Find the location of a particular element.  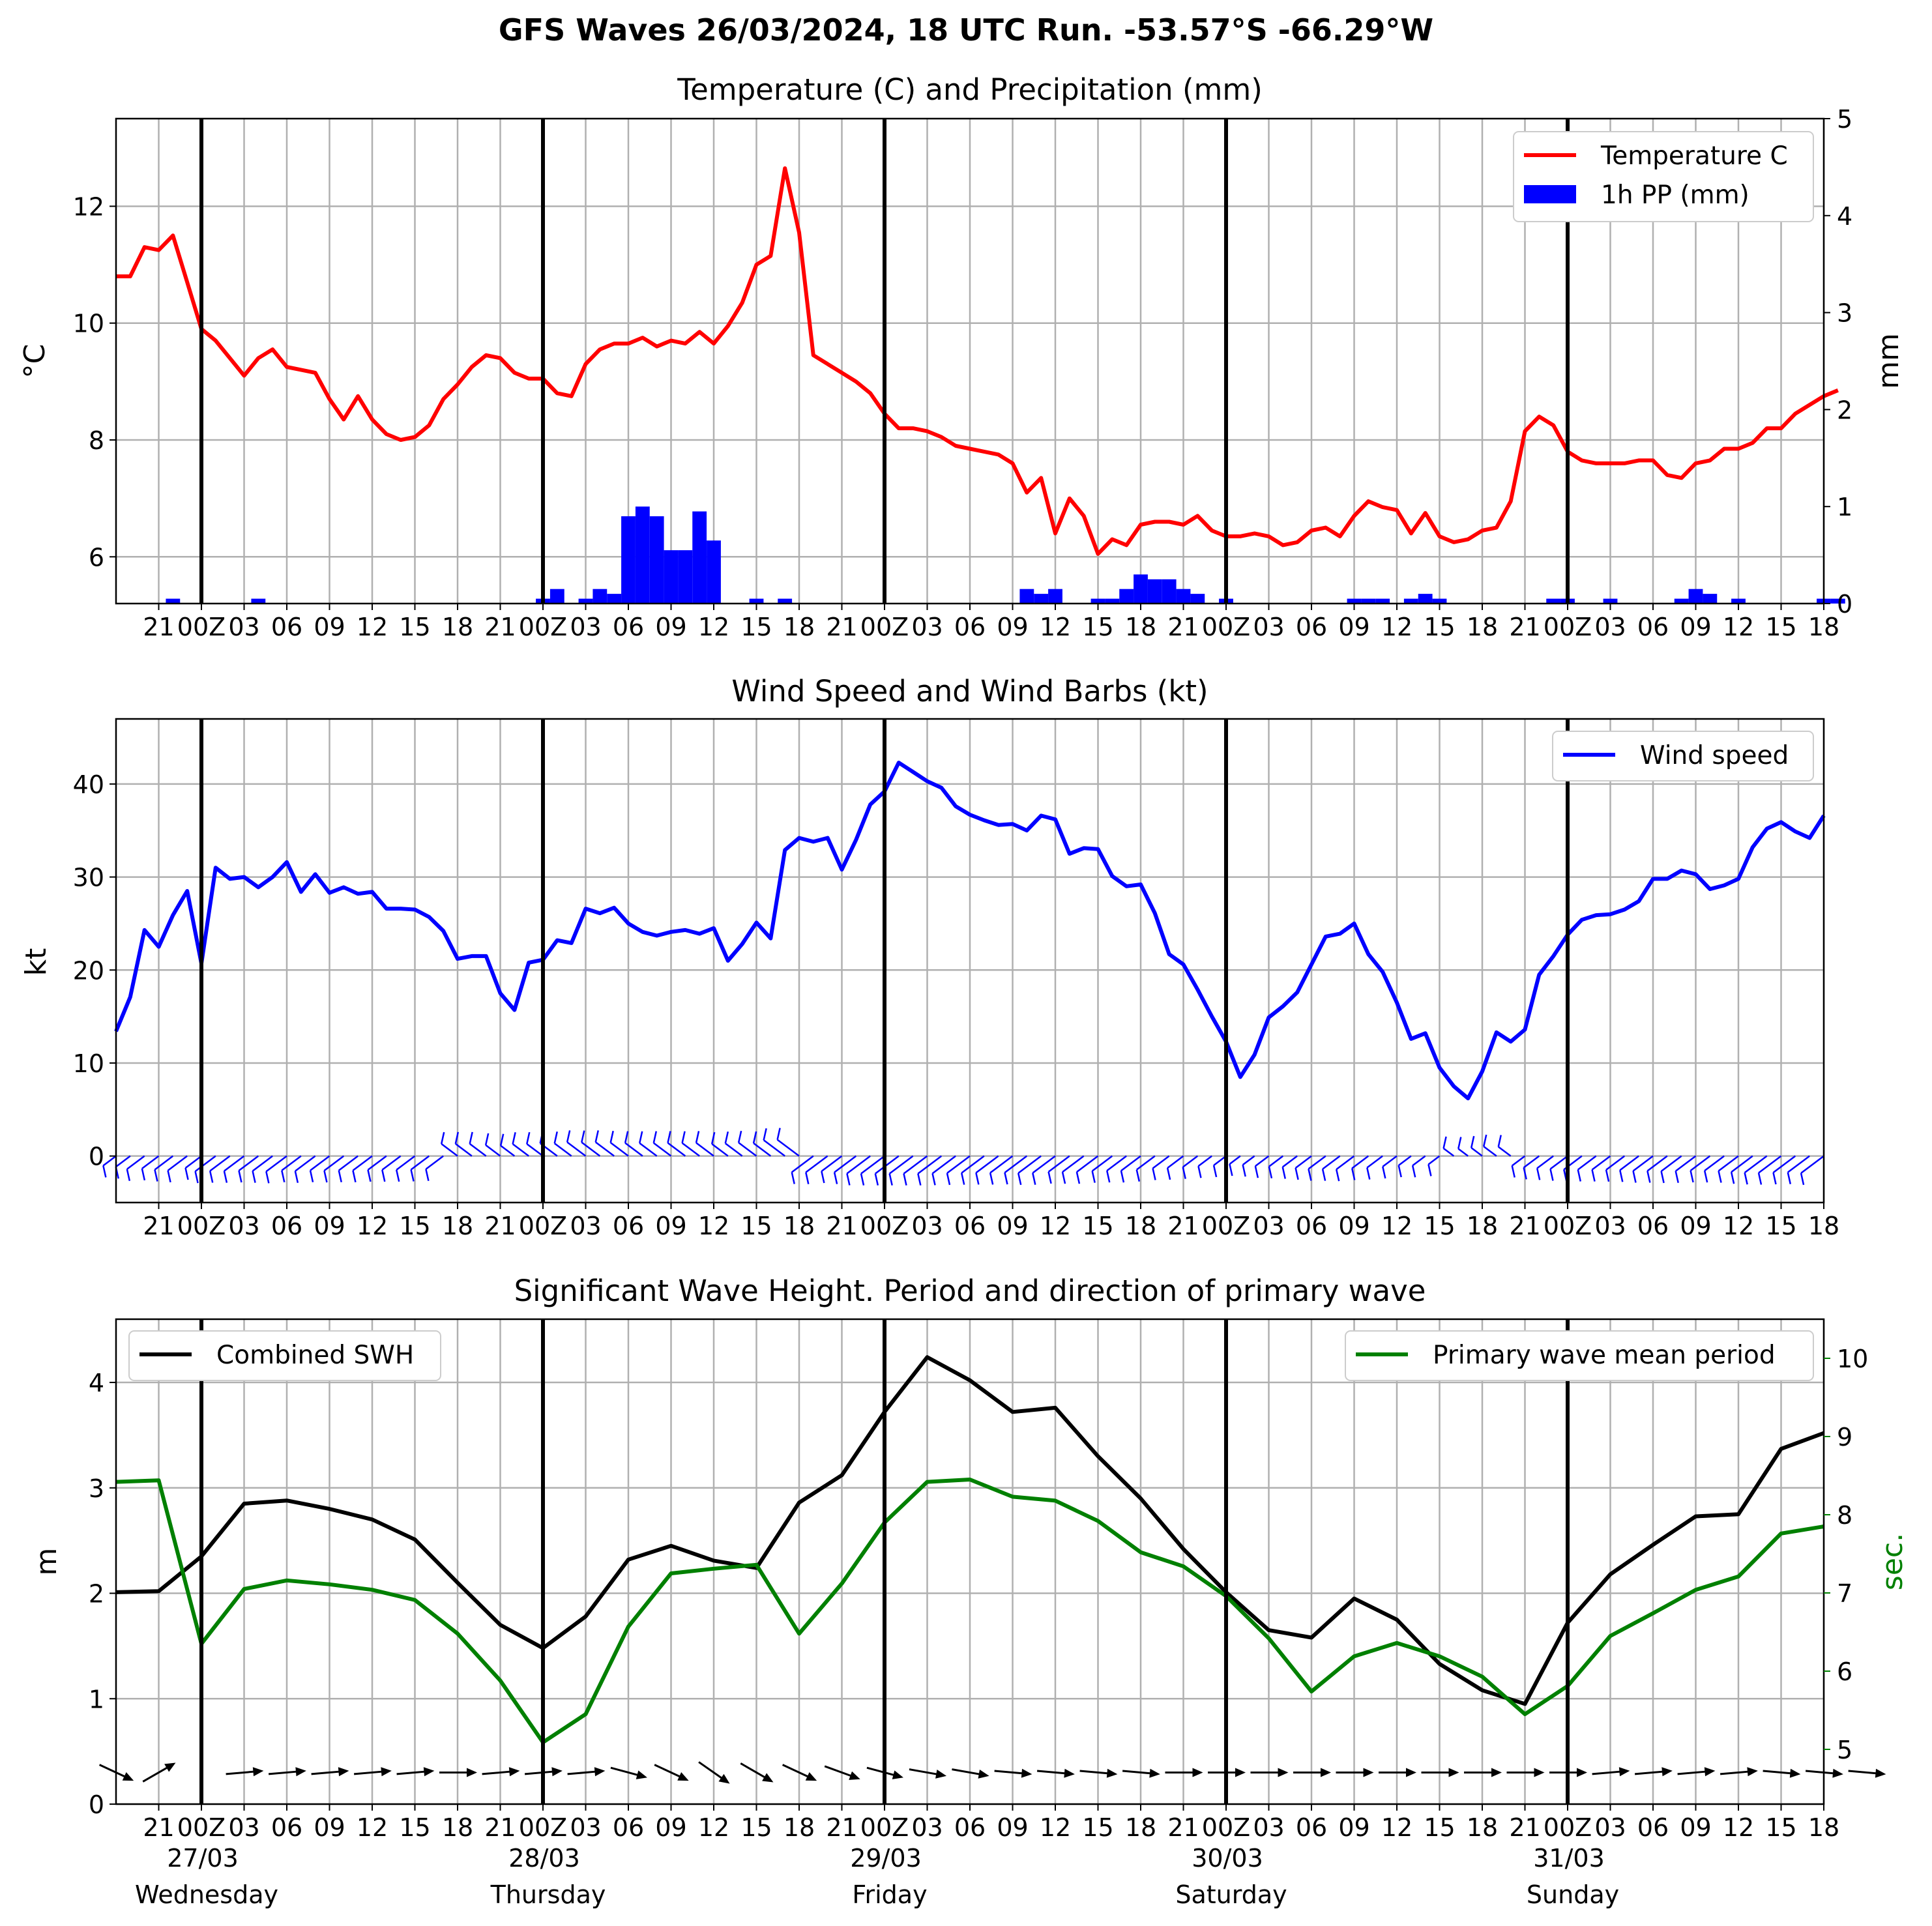

precip-bars is located at coordinates (1005, 555).